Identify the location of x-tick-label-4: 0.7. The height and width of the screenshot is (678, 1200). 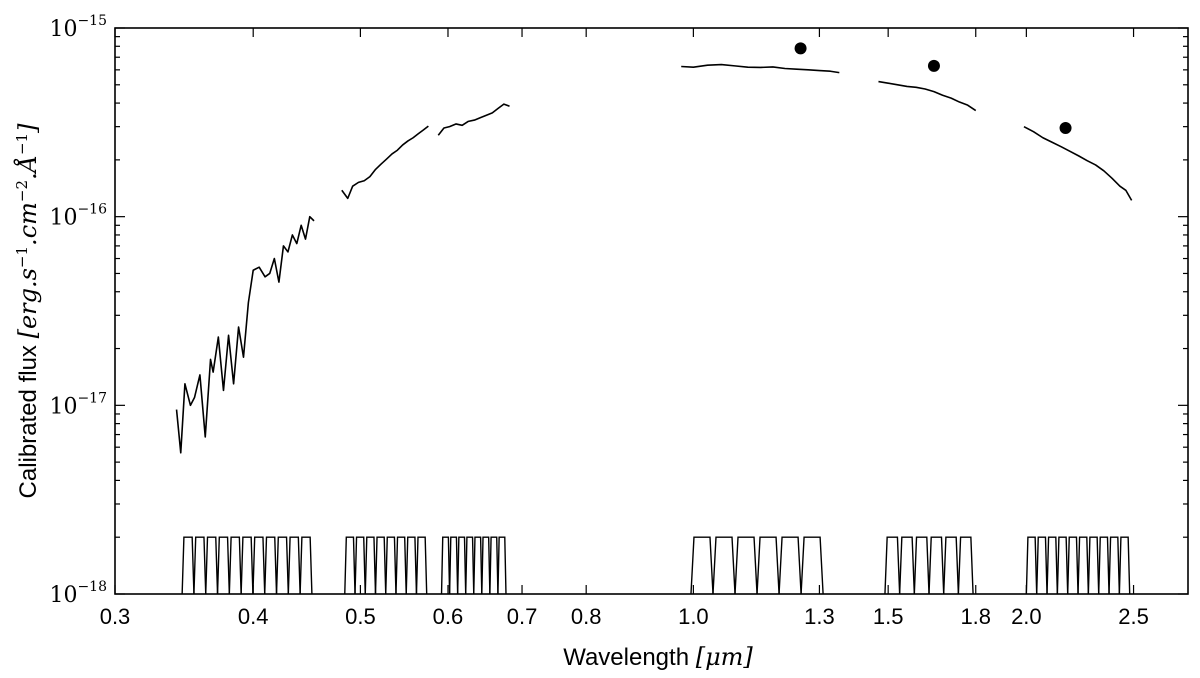
(522, 616).